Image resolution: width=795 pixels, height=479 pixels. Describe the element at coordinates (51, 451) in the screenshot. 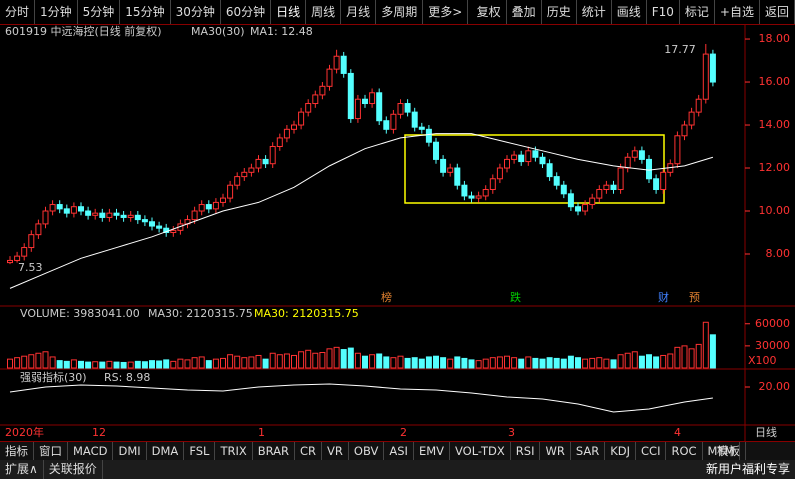

I see `indicator-tab: 窗口` at that location.